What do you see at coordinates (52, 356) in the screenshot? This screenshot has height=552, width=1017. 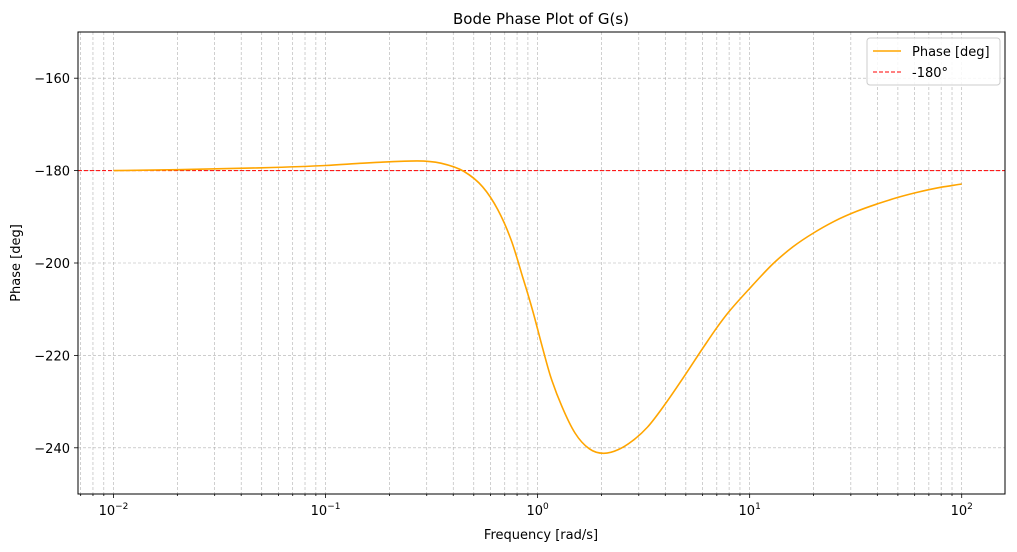 I see `y-tick-label: −220` at bounding box center [52, 356].